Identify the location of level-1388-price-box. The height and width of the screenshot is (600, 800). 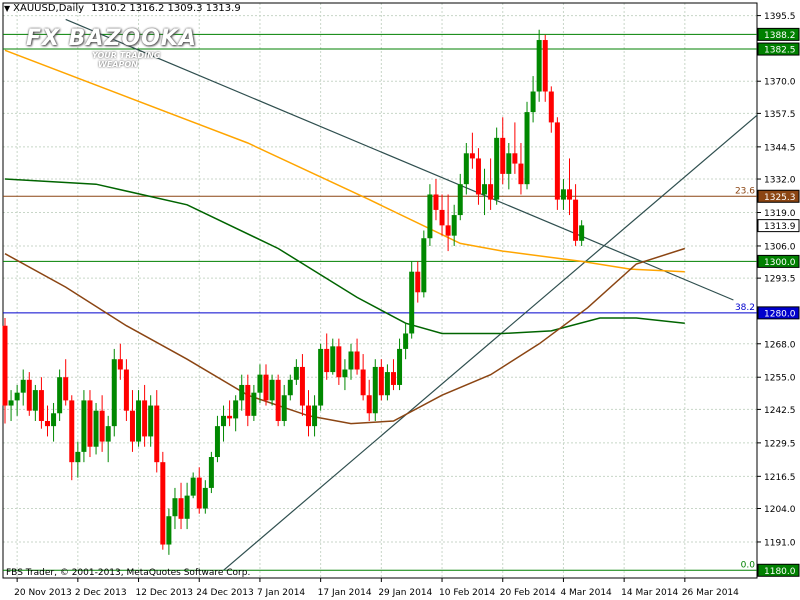
(778, 34).